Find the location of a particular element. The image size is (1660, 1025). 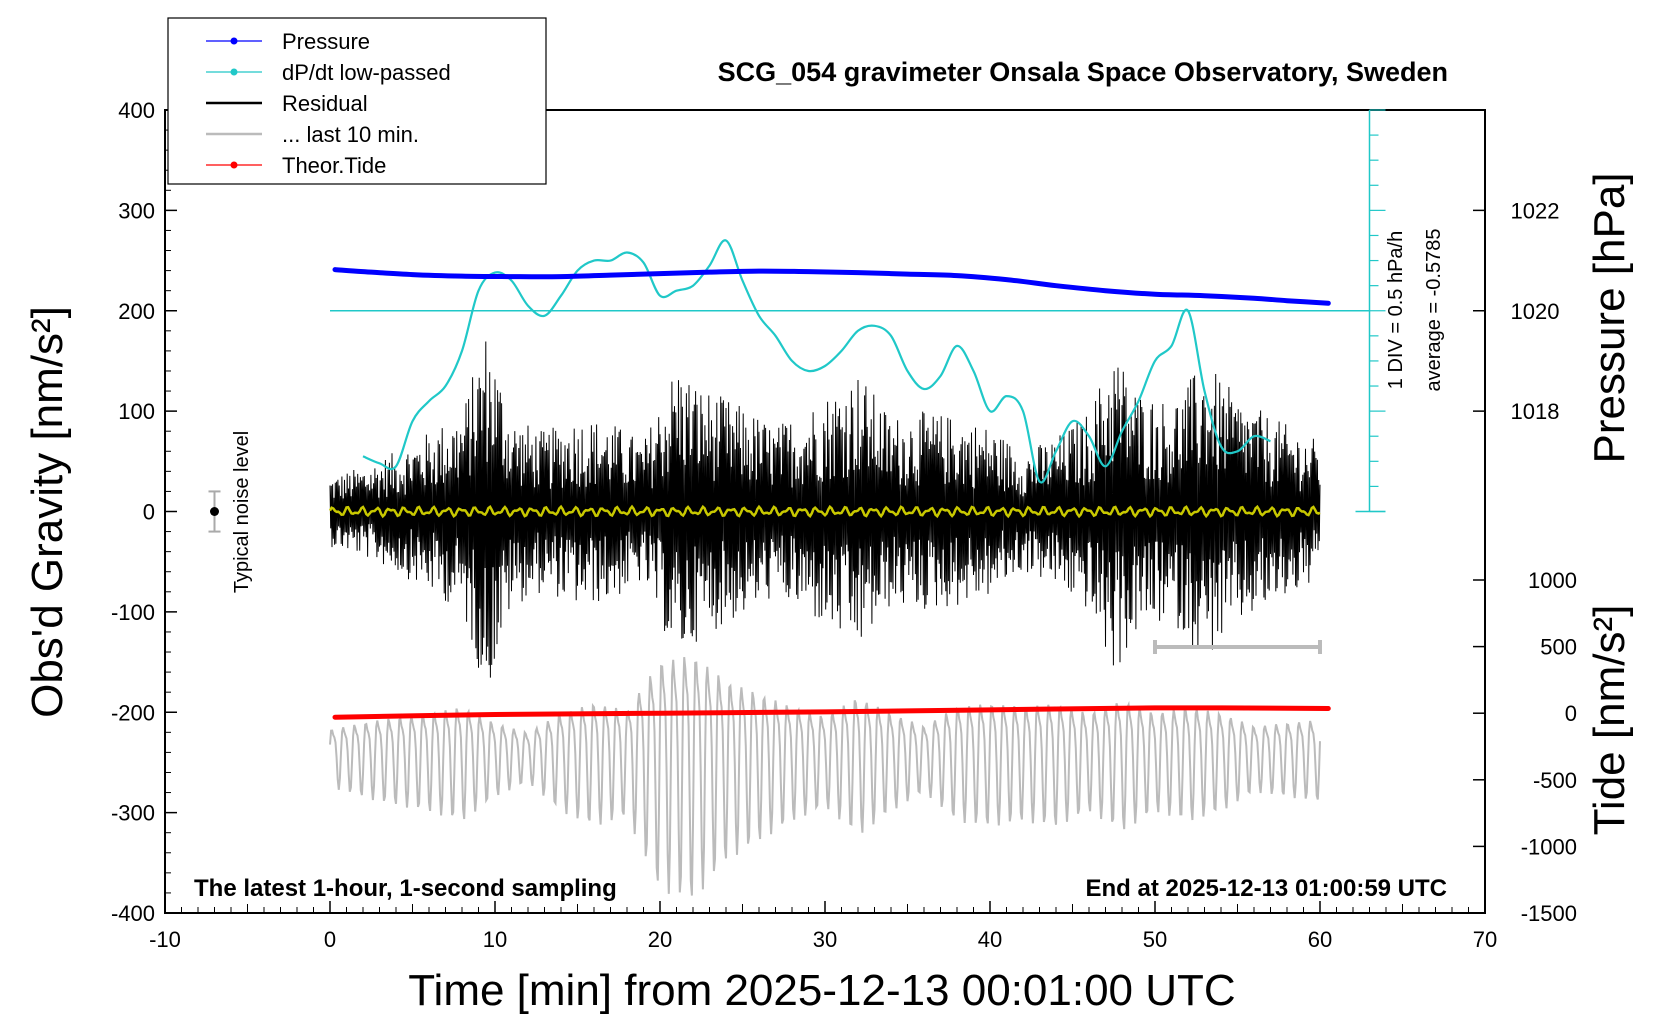

tide-tick-label: -1000 is located at coordinates (1549, 846).